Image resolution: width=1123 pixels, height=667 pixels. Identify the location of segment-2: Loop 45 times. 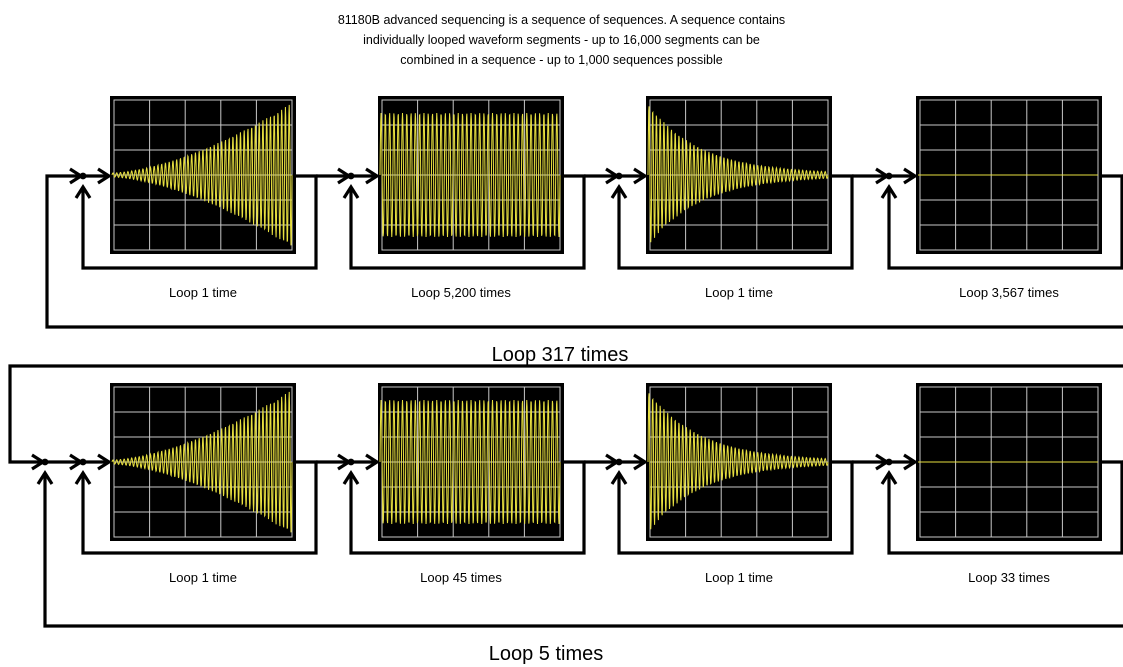
(464, 484).